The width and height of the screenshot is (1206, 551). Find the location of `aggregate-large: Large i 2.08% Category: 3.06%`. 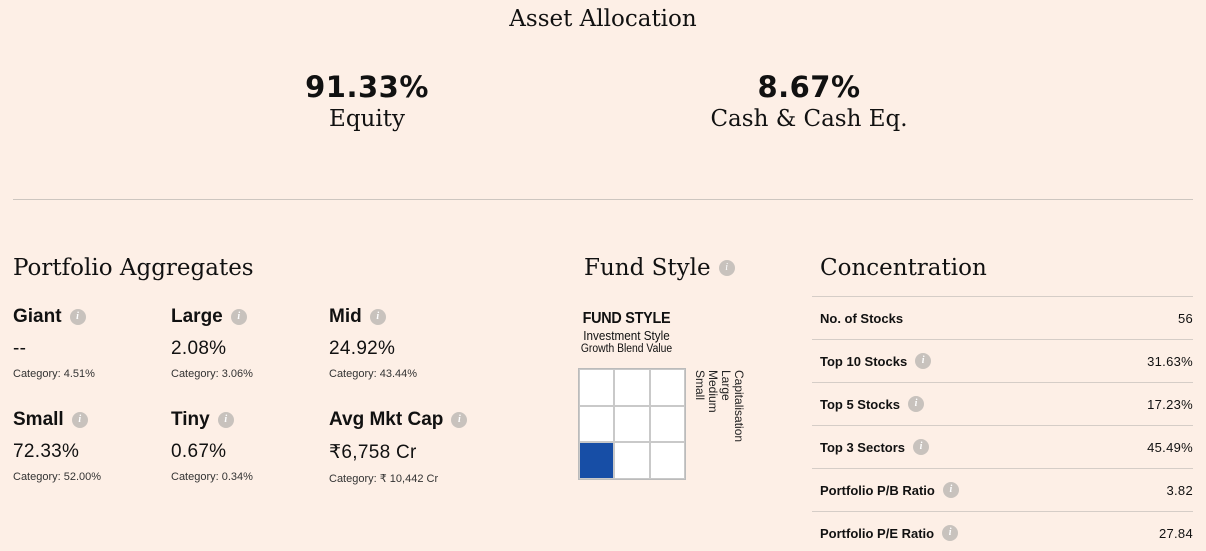

aggregate-large: Large i 2.08% Category: 3.06% is located at coordinates (248, 342).